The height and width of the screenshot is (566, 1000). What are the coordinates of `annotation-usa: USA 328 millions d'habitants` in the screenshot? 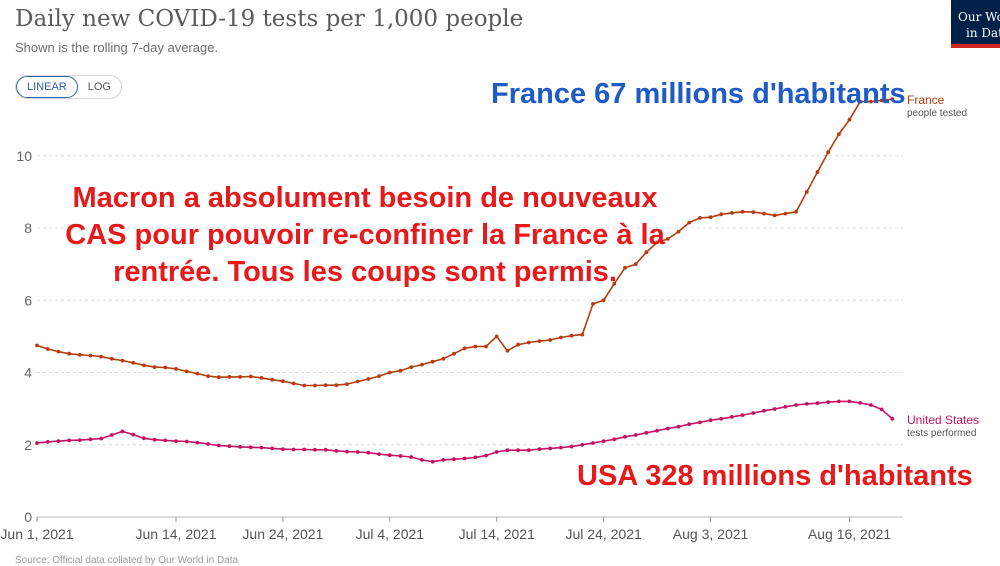 It's located at (775, 476).